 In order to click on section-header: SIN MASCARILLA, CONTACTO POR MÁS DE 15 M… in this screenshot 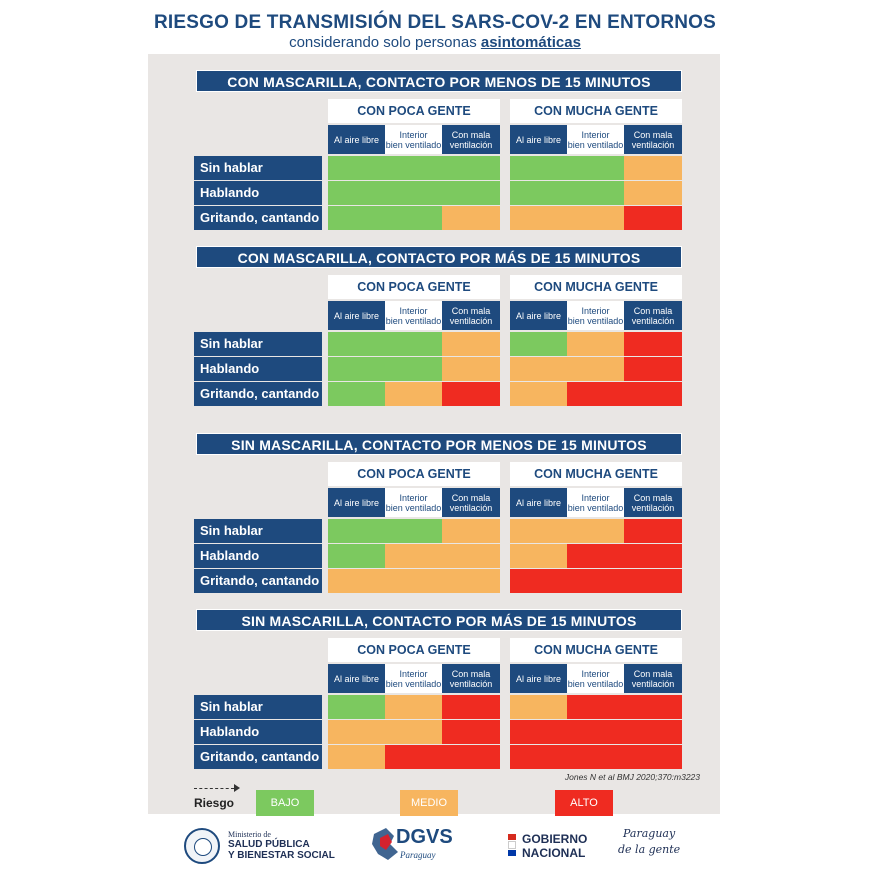, I will do `click(439, 620)`.